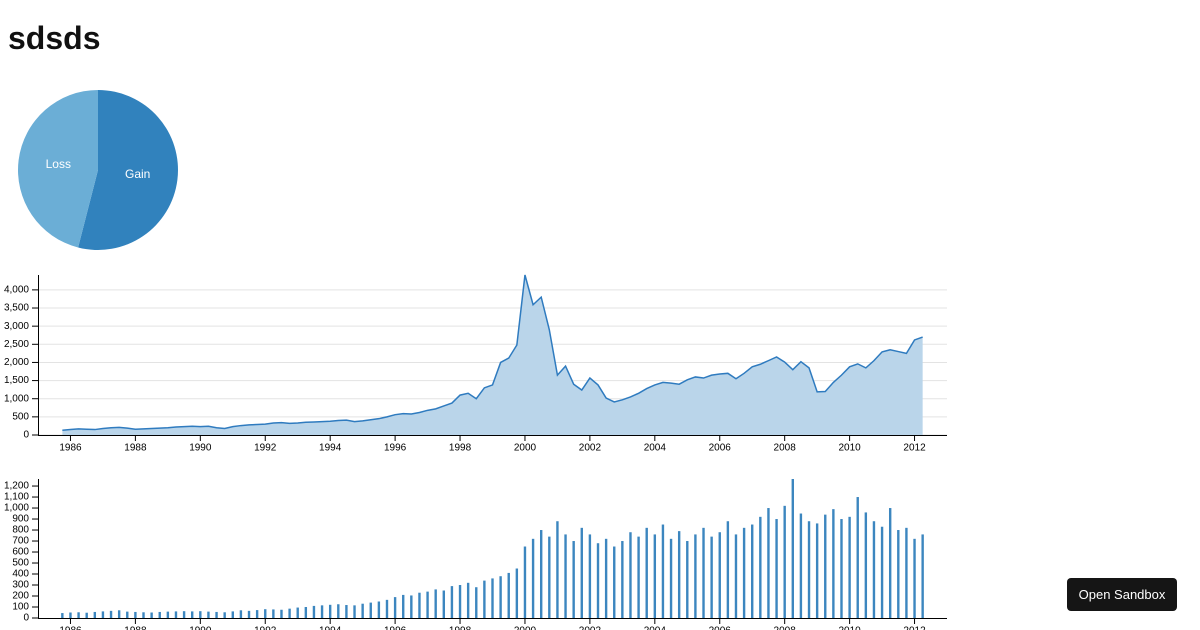 This screenshot has height=630, width=1200. What do you see at coordinates (460, 628) in the screenshot?
I see `x-tick-label: 1998` at bounding box center [460, 628].